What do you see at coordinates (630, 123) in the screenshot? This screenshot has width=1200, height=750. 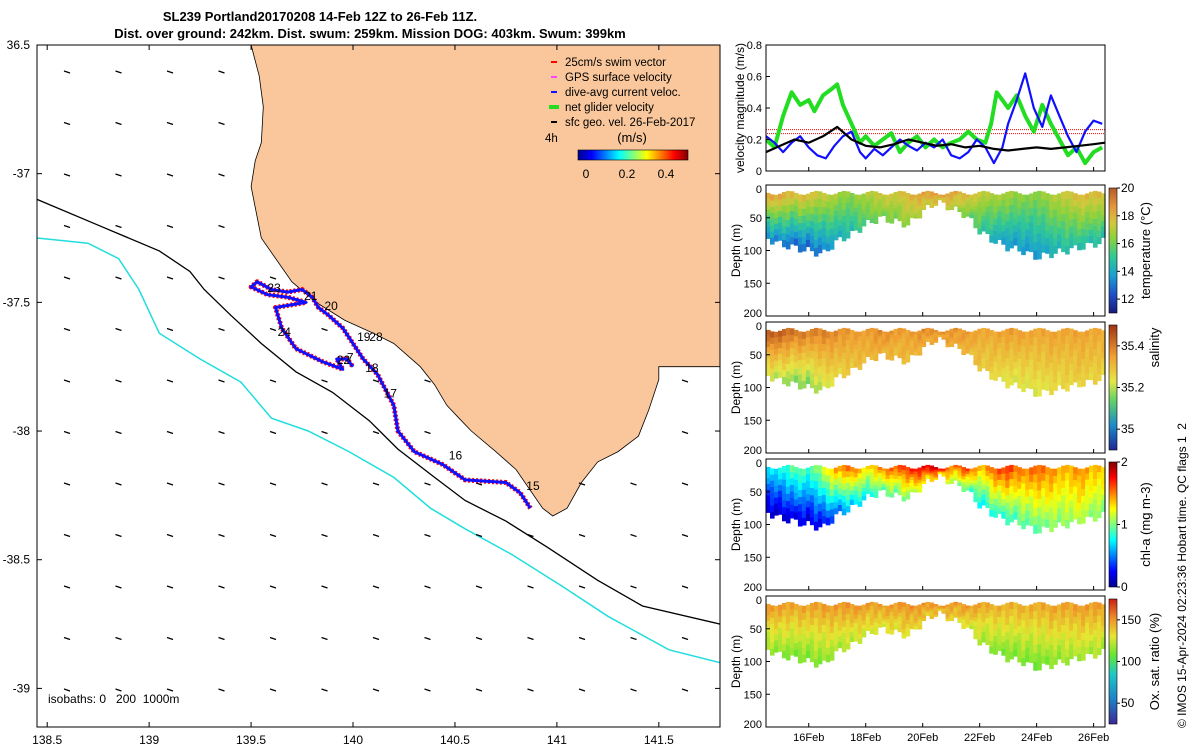 I see `legend-geo-label: sfc geo. vel. 26-Feb-2017` at bounding box center [630, 123].